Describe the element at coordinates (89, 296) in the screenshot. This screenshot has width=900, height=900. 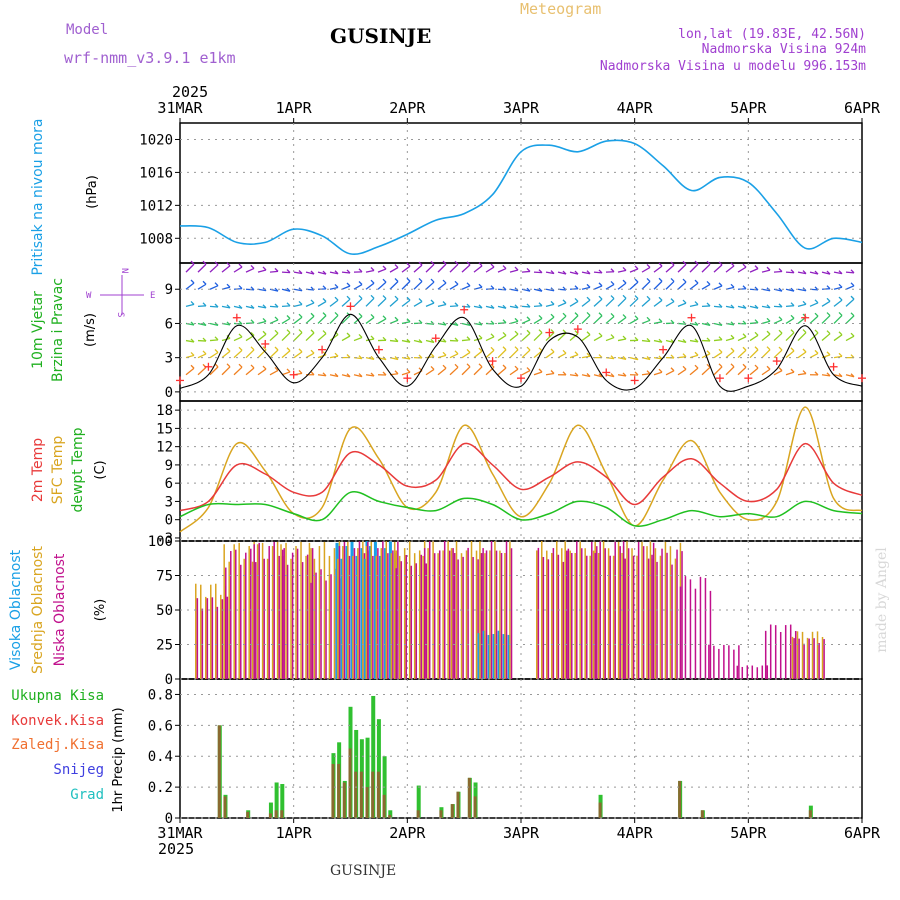
I see `rose-w: W` at that location.